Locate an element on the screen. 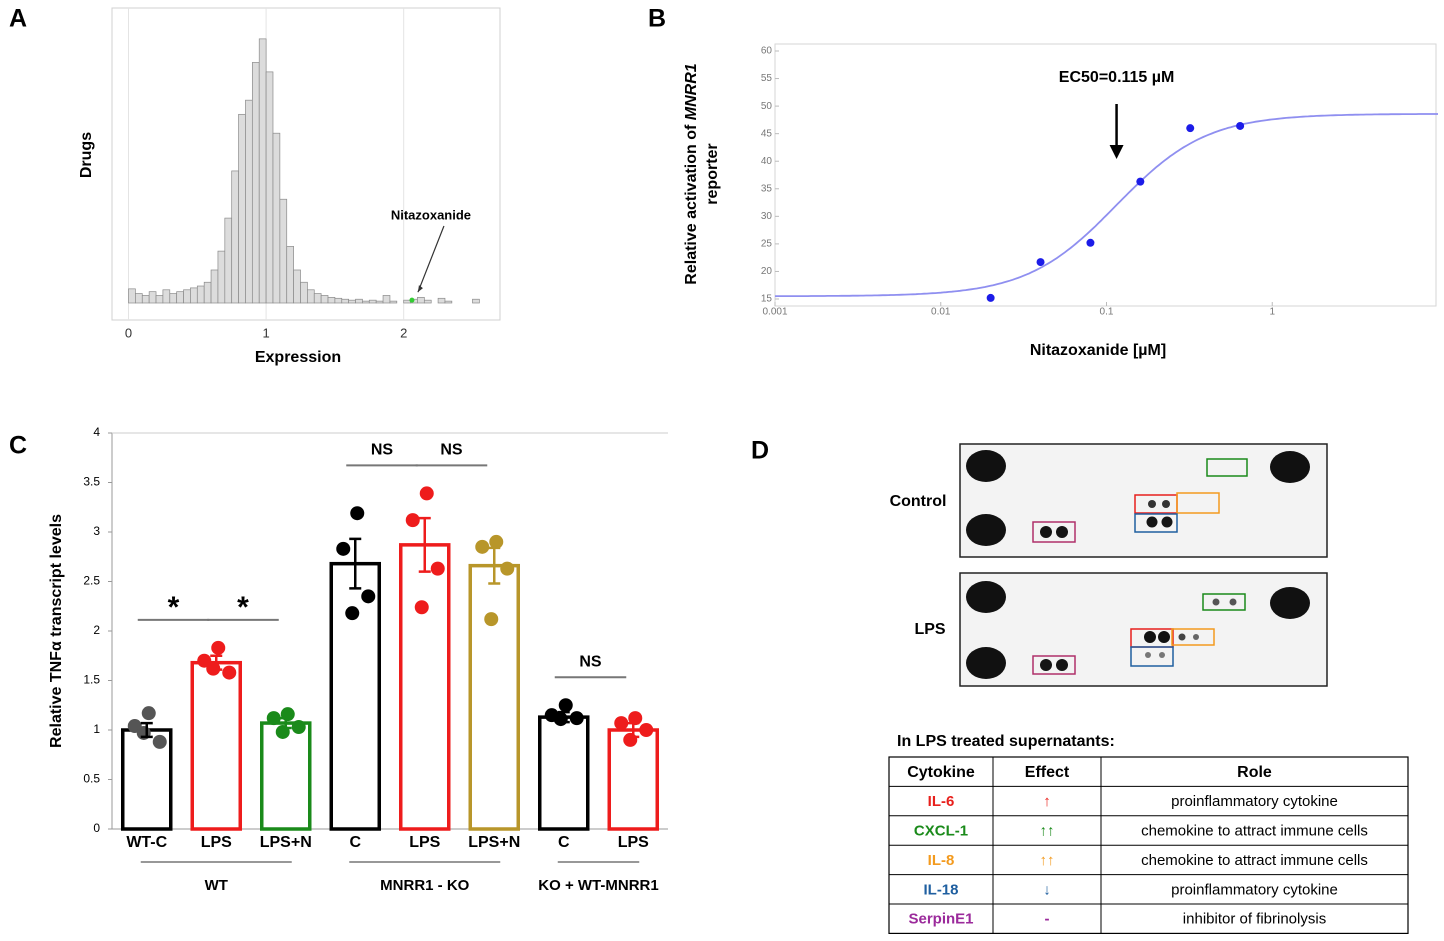 This screenshot has height=941, width=1444. table-cell: ↑ is located at coordinates (1047, 801).